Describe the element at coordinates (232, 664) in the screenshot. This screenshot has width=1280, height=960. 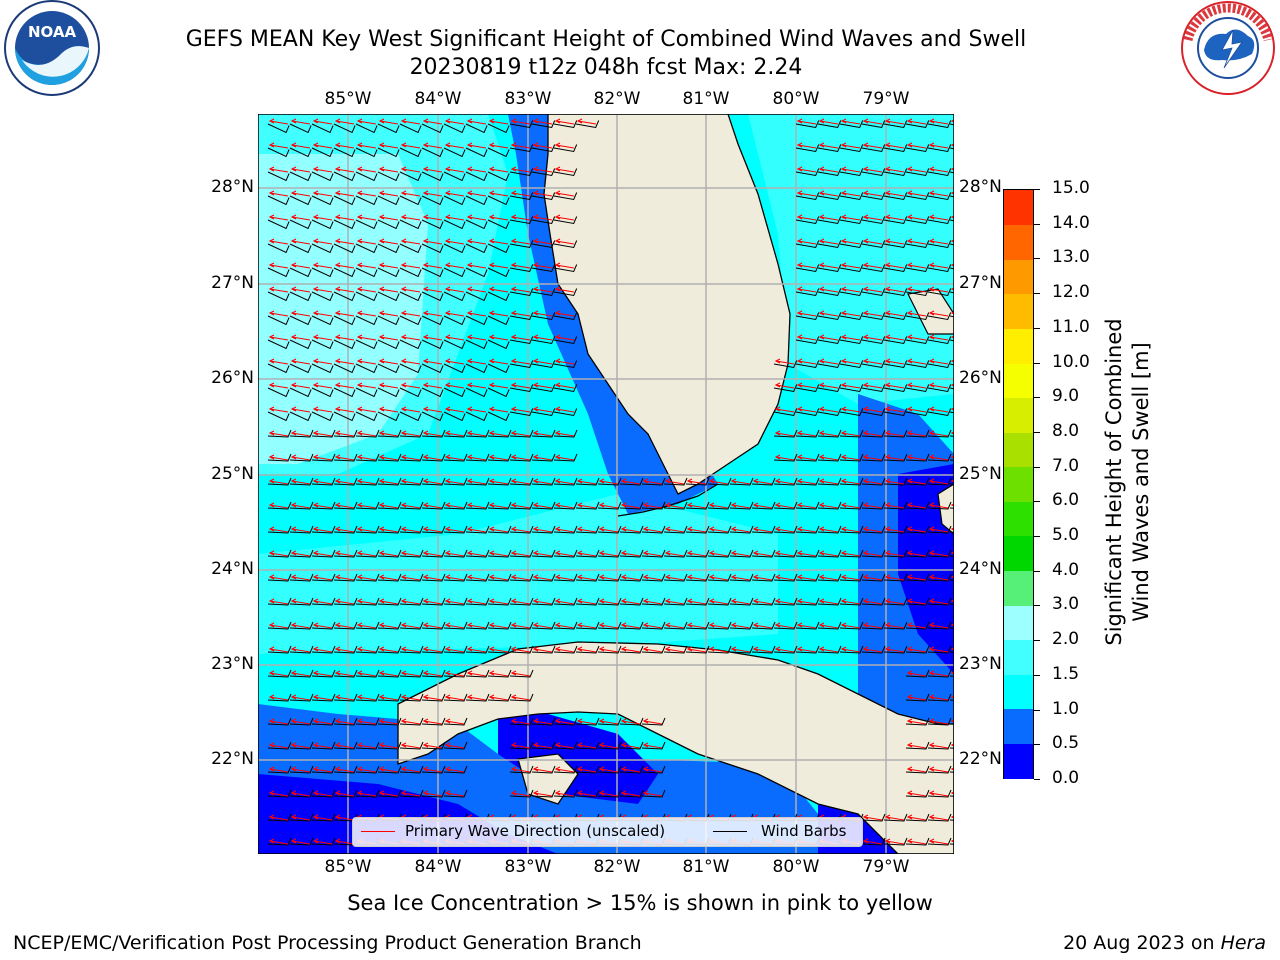
I see `lat-tick-left: 23°N` at that location.